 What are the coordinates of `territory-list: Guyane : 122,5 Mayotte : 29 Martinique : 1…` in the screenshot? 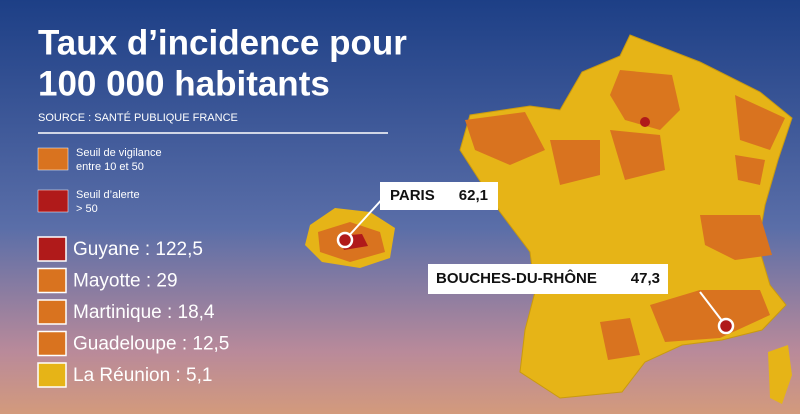 It's located at (133, 312).